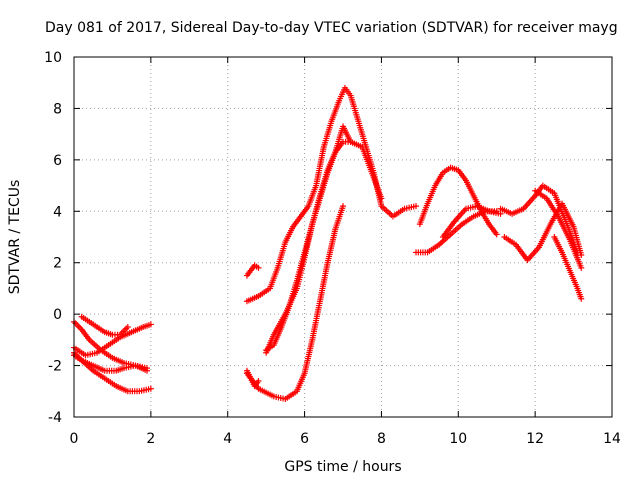 This screenshot has width=640, height=480. Describe the element at coordinates (612, 439) in the screenshot. I see `x-tick-label: 14` at that location.